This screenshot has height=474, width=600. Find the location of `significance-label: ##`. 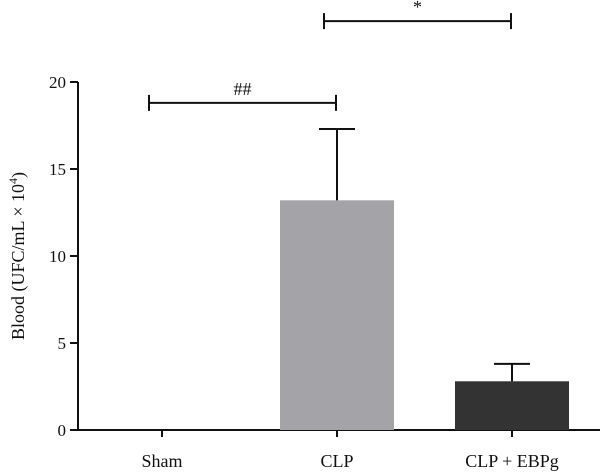

significance-label: ## is located at coordinates (243, 89).